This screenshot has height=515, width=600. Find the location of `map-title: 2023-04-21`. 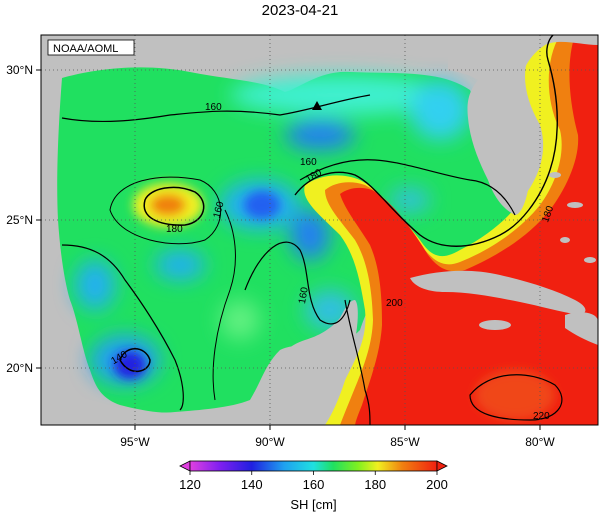

map-title: 2023-04-21 is located at coordinates (300, 10).